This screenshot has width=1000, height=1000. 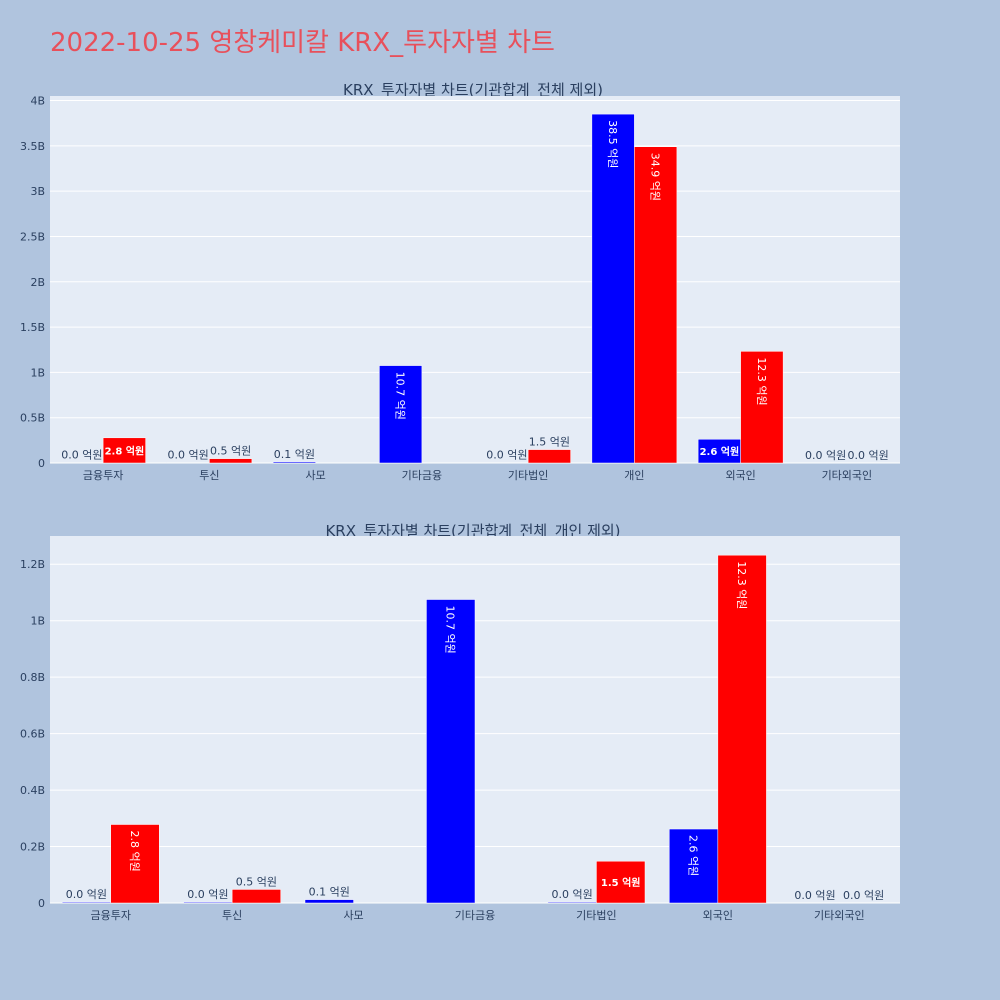 I want to click on y-tick-label: 0.5B, so click(x=32, y=418).